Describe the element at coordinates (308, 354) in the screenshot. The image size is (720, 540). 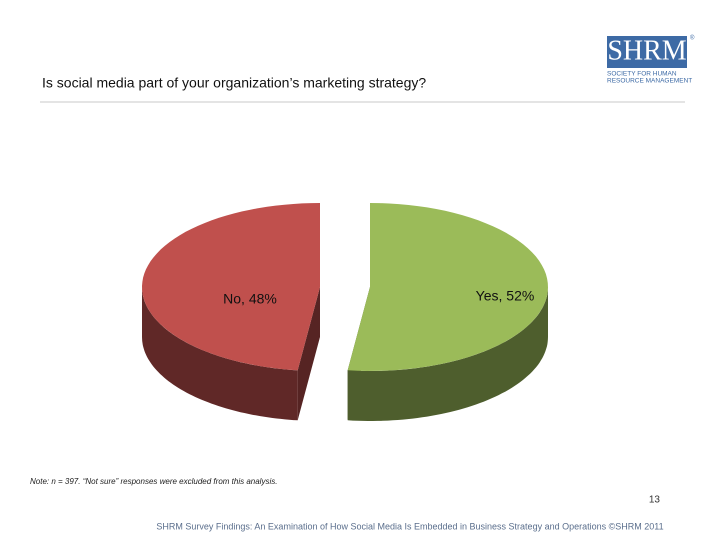
I see `slice-face` at that location.